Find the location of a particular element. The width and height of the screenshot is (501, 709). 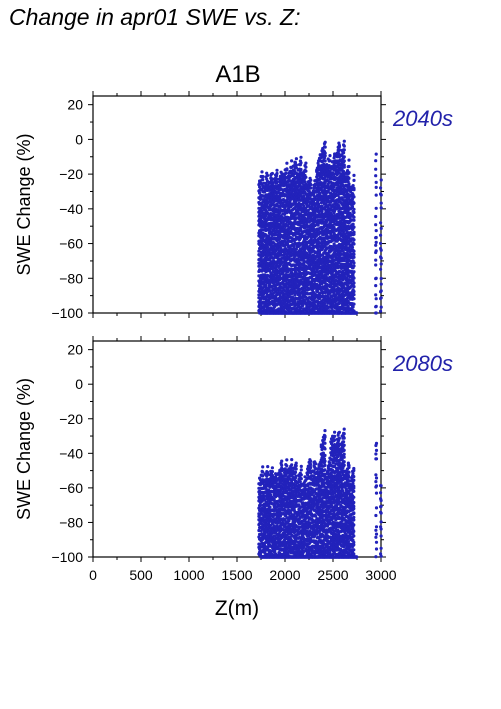

period-label: 2040s is located at coordinates (422, 118).